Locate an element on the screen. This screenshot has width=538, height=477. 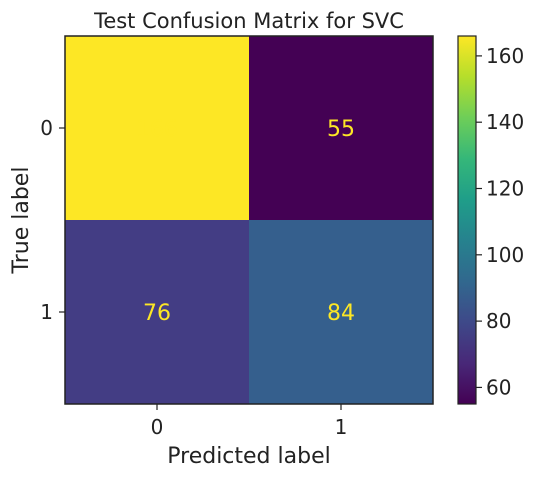
cell-value-label-1-1: 84 is located at coordinates (341, 313).